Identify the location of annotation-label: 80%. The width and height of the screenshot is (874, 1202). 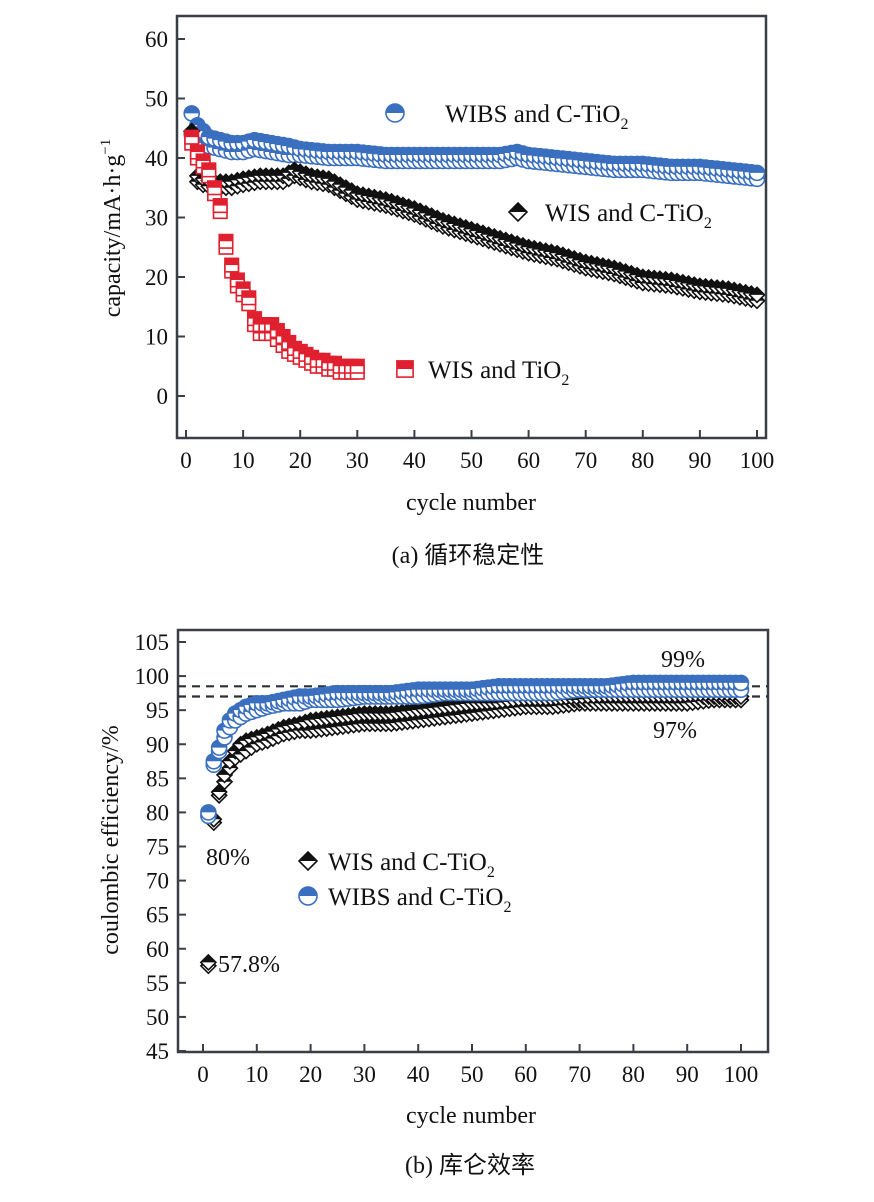
(228, 858).